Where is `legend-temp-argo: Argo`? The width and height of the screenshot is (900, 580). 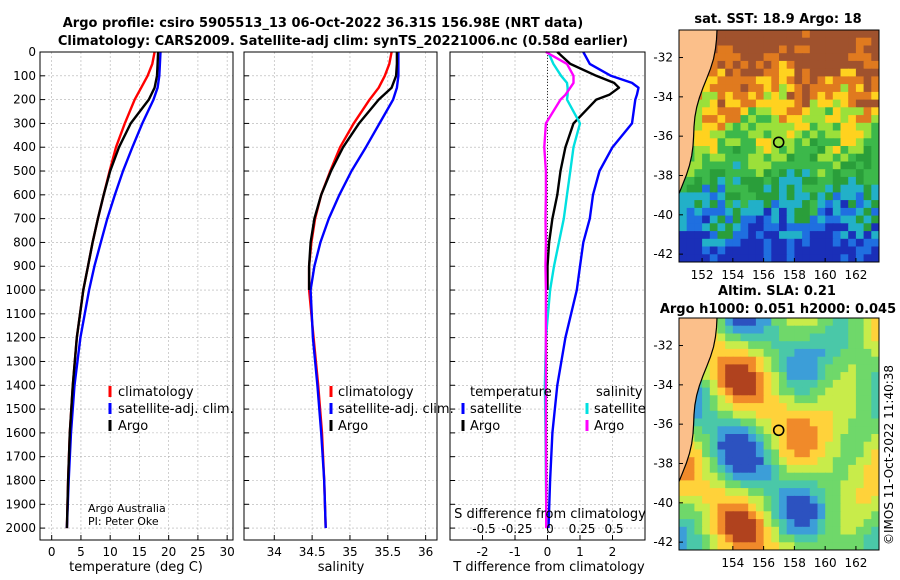
legend-temp-argo: Argo is located at coordinates (485, 426).